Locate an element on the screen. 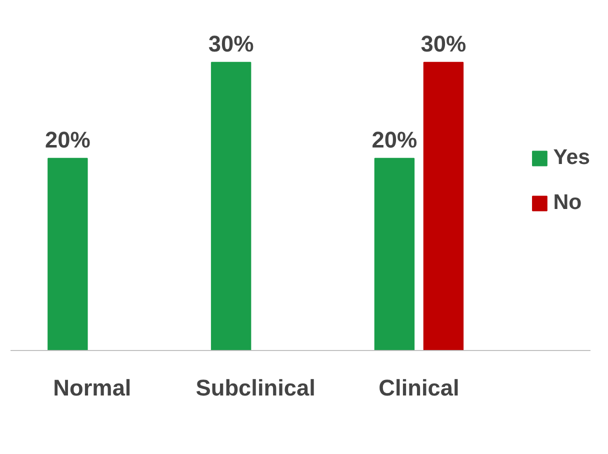 This screenshot has height=454, width=608. x-tick-label: Clinical is located at coordinates (419, 387).